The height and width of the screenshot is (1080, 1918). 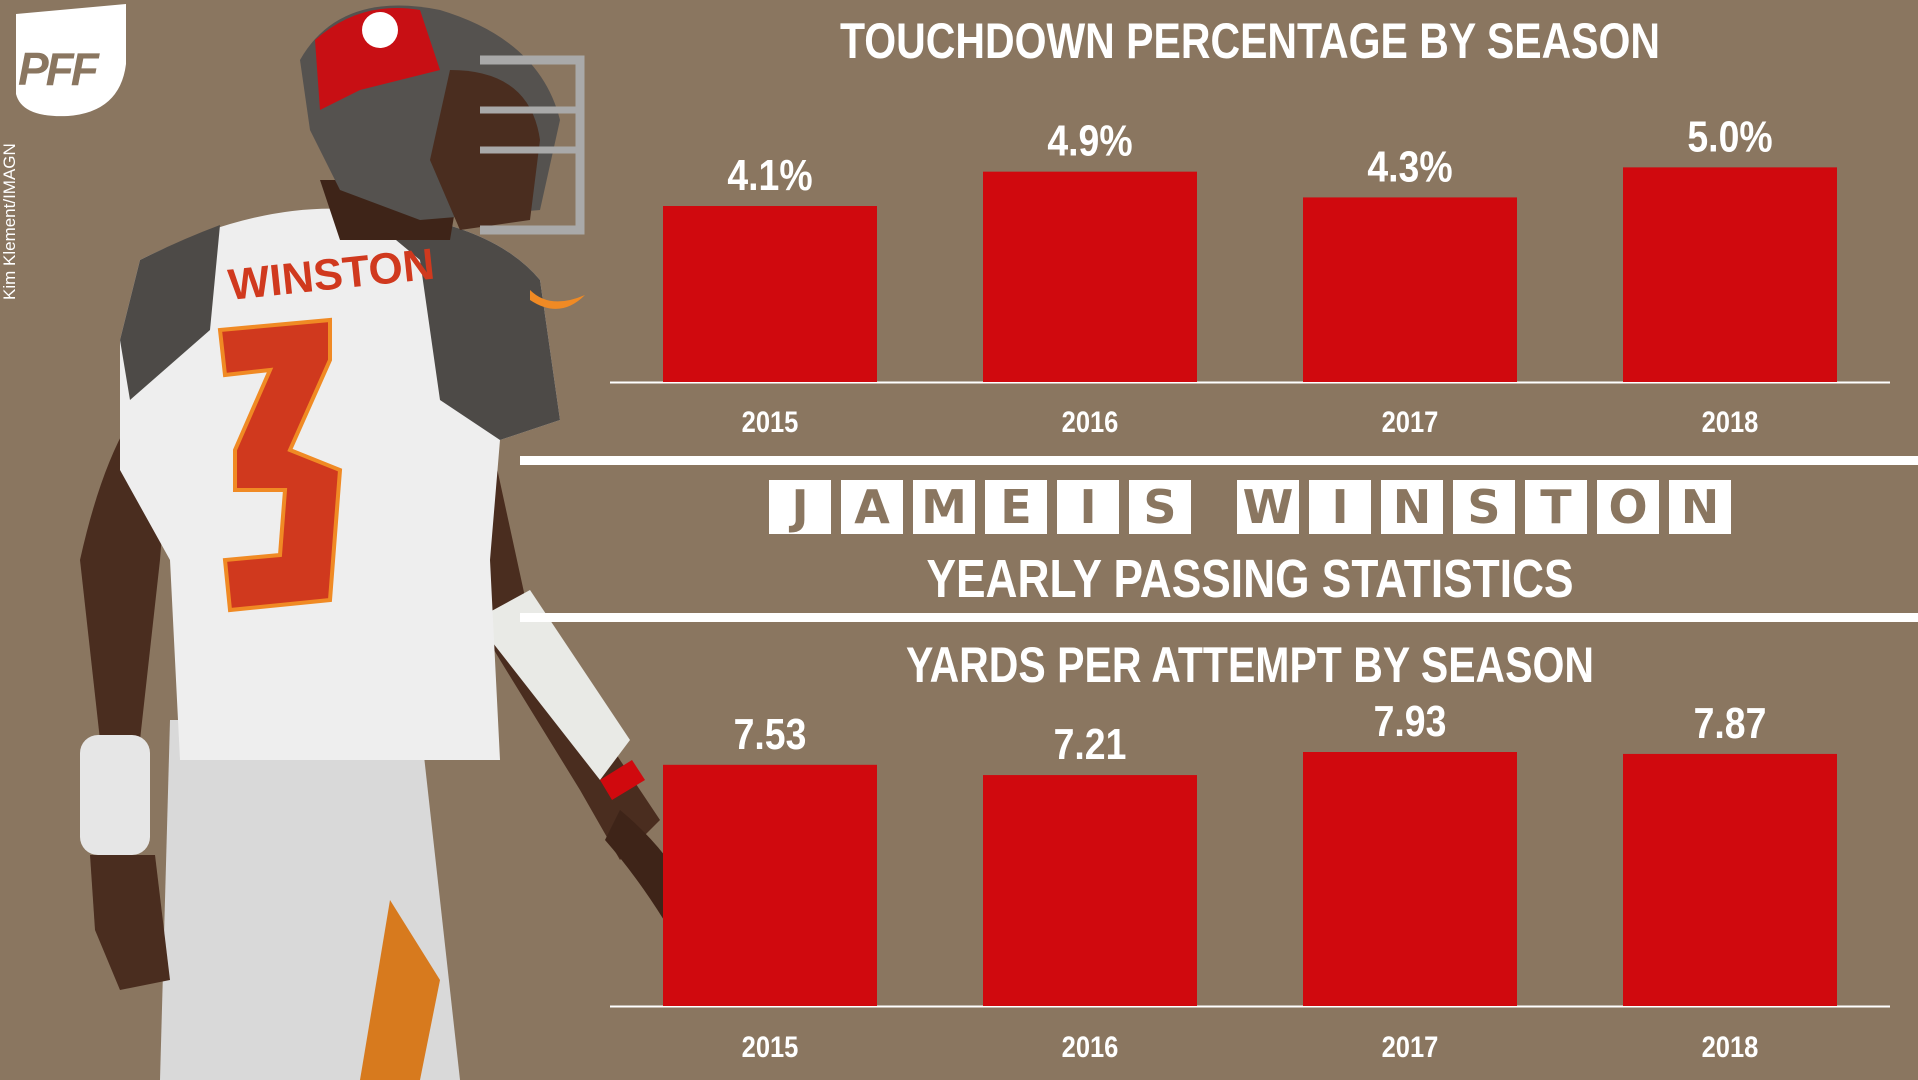 I want to click on logo-badge-icon, so click(x=71, y=60).